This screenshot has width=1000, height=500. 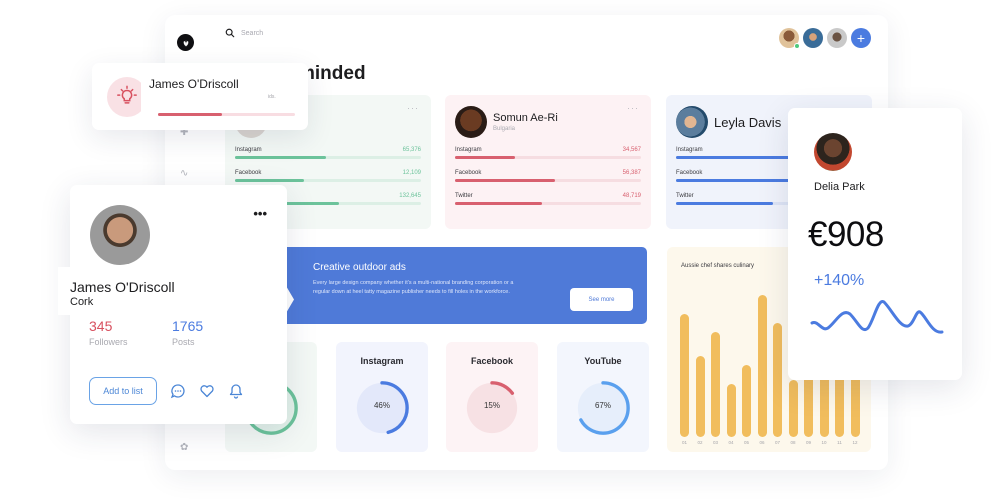 What do you see at coordinates (230, 33) in the screenshot?
I see `search-icon` at bounding box center [230, 33].